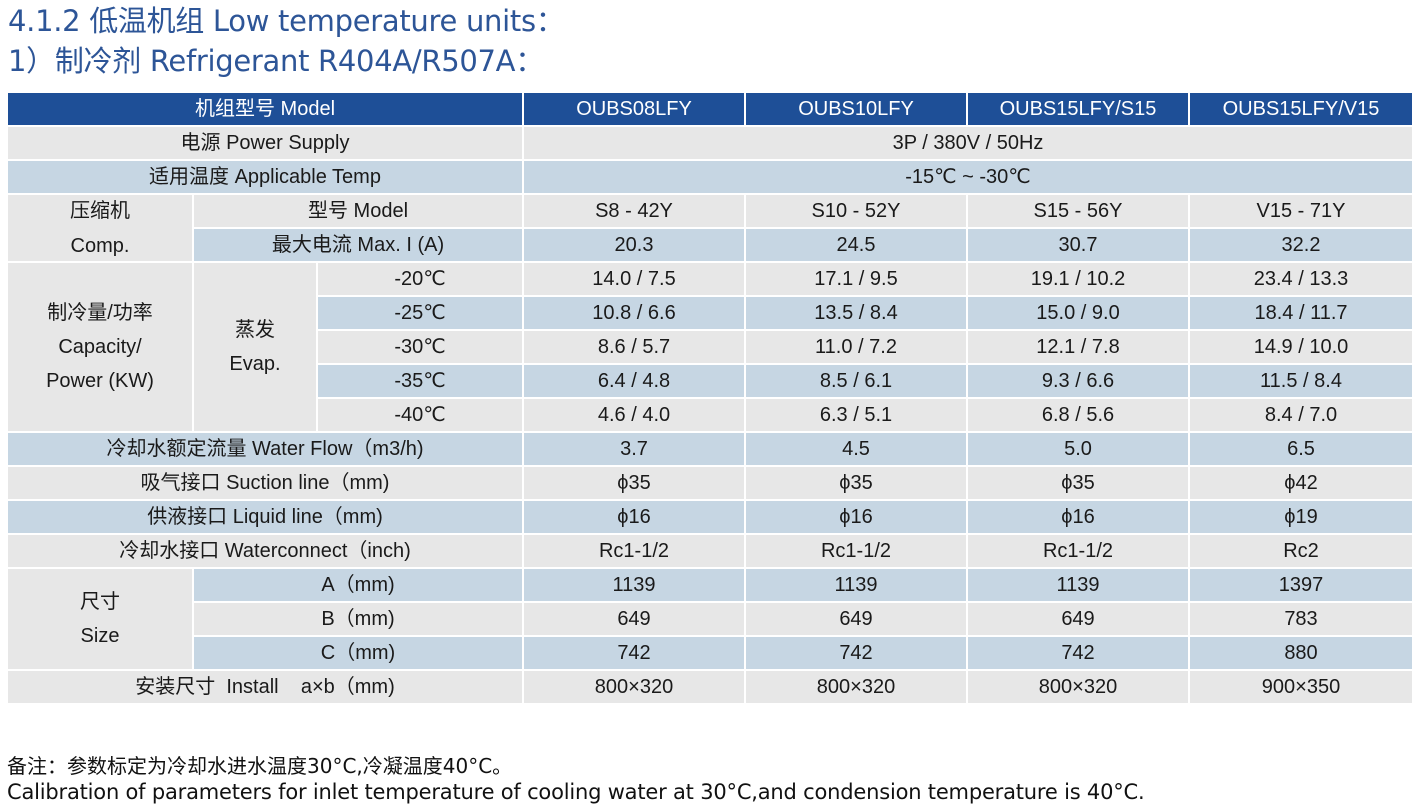  Describe the element at coordinates (358, 653) in the screenshot. I see `size-dim-label: C（mm)` at that location.